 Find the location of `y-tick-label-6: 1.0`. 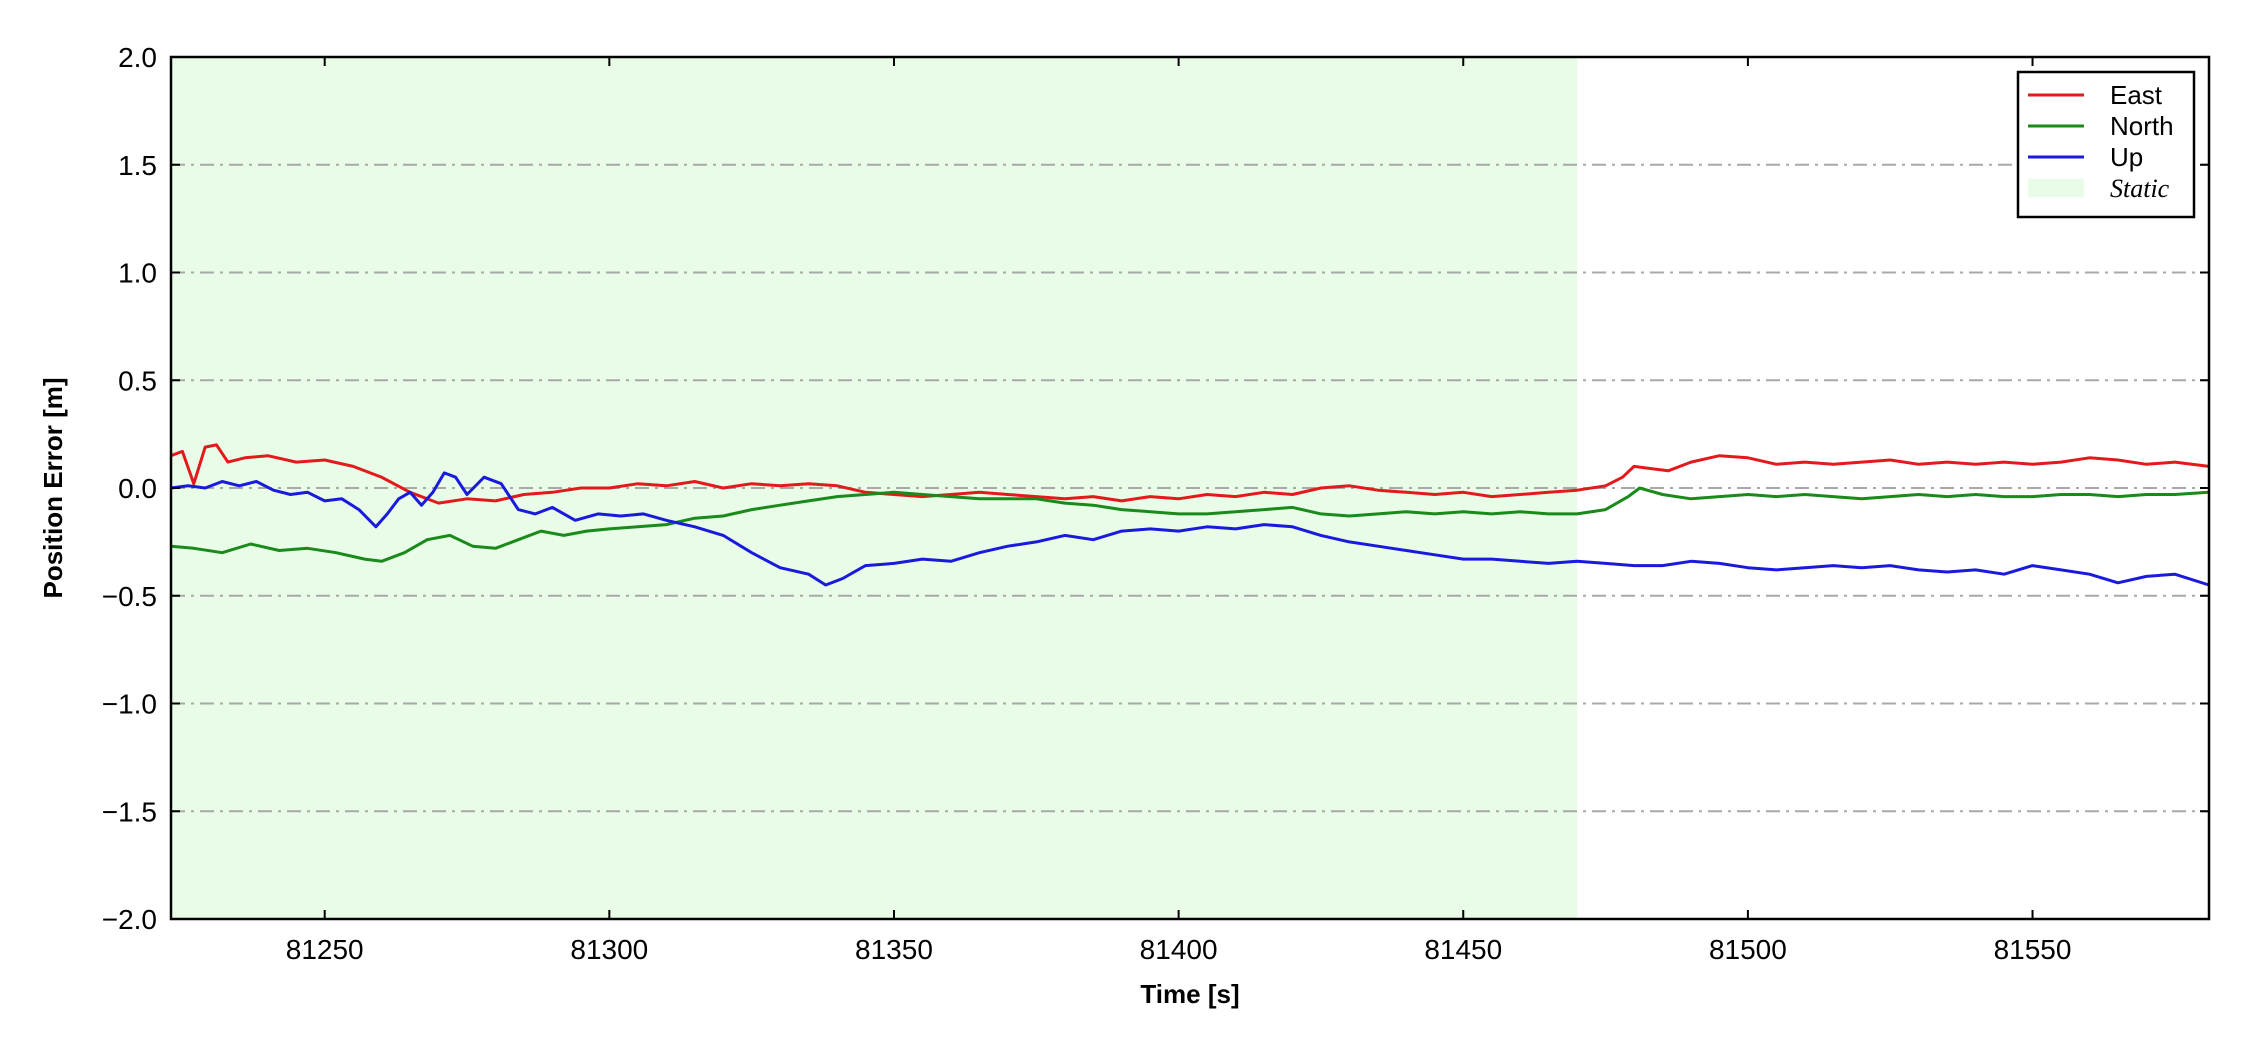

y-tick-label-6: 1.0 is located at coordinates (137, 273).